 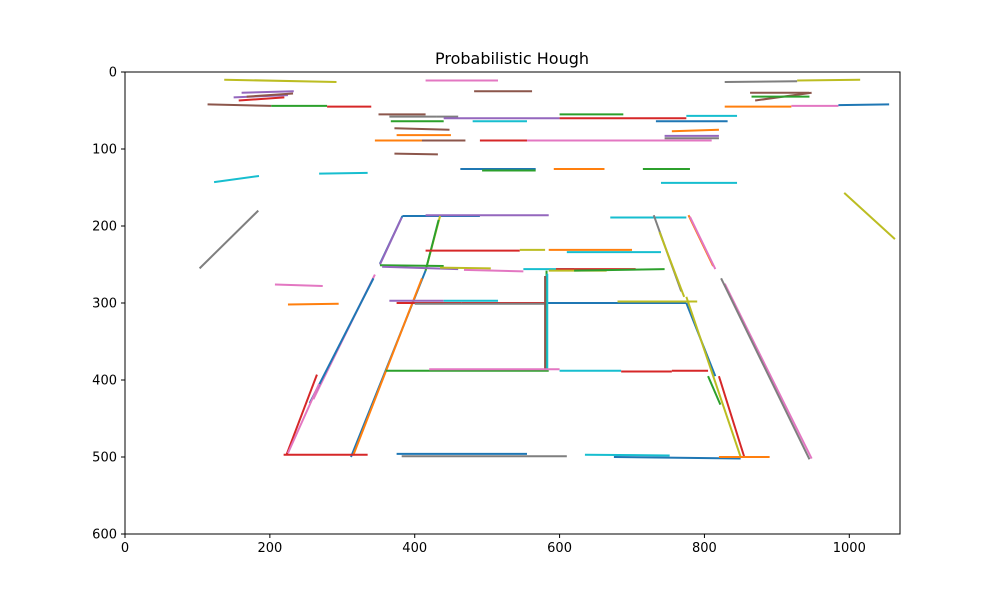 I want to click on x-tick-label: 0, so click(x=125, y=548).